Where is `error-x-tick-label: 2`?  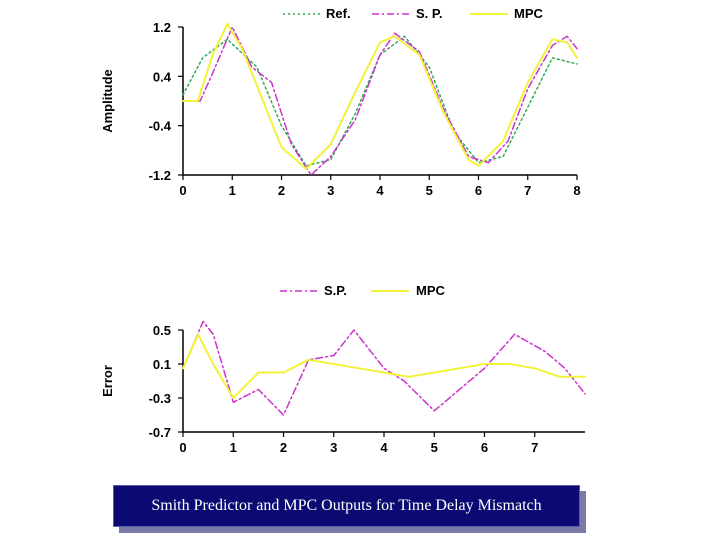
error-x-tick-label: 2 is located at coordinates (283, 447).